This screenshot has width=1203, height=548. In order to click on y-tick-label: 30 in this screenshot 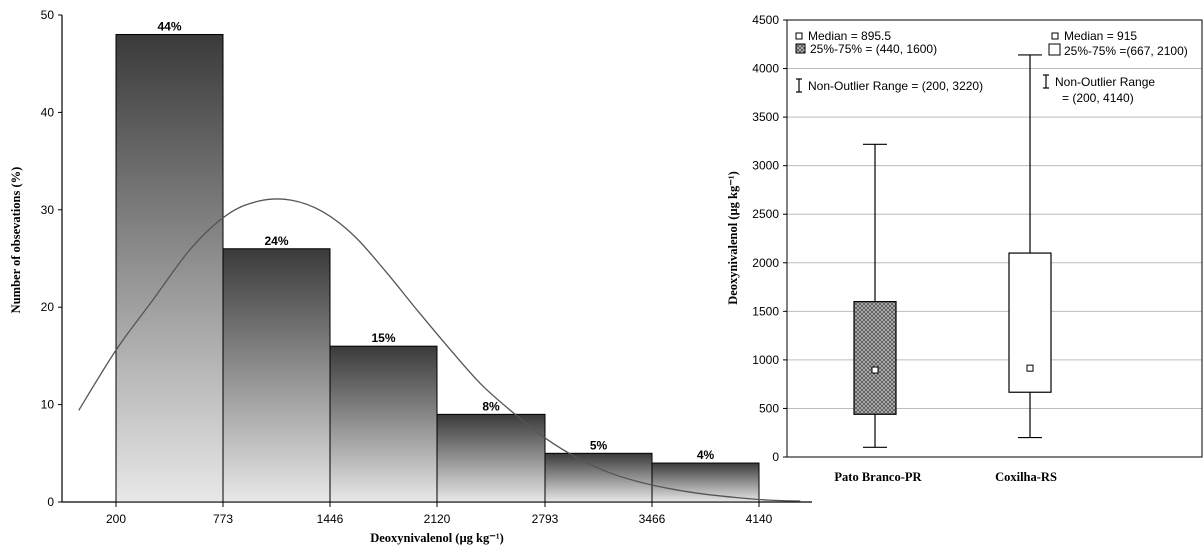, I will do `click(48, 210)`.